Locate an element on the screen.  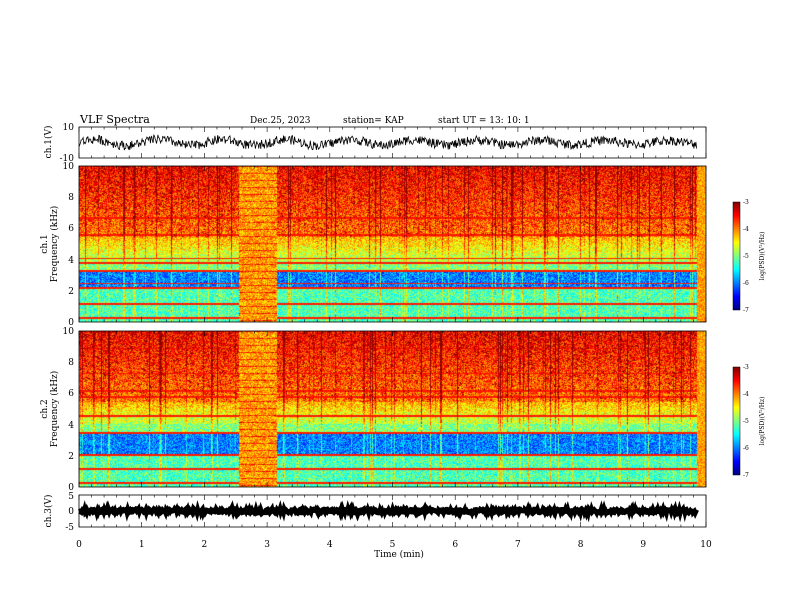
ch2-cb-tick-m6: -6 is located at coordinates (746, 448).